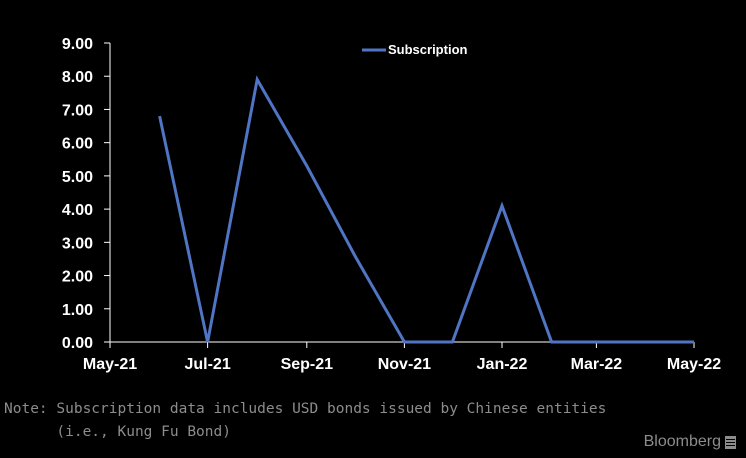 This screenshot has height=458, width=746. I want to click on y-tick-label: 8.00, so click(77, 77).